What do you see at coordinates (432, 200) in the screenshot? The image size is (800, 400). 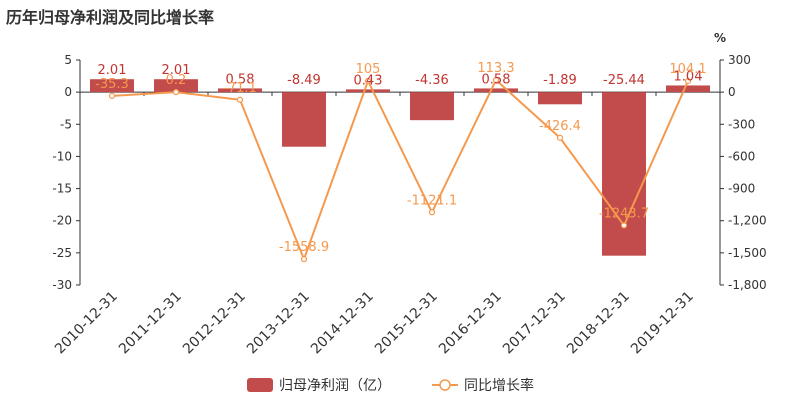 I see `growth-rate-data-label: -1121.1` at bounding box center [432, 200].